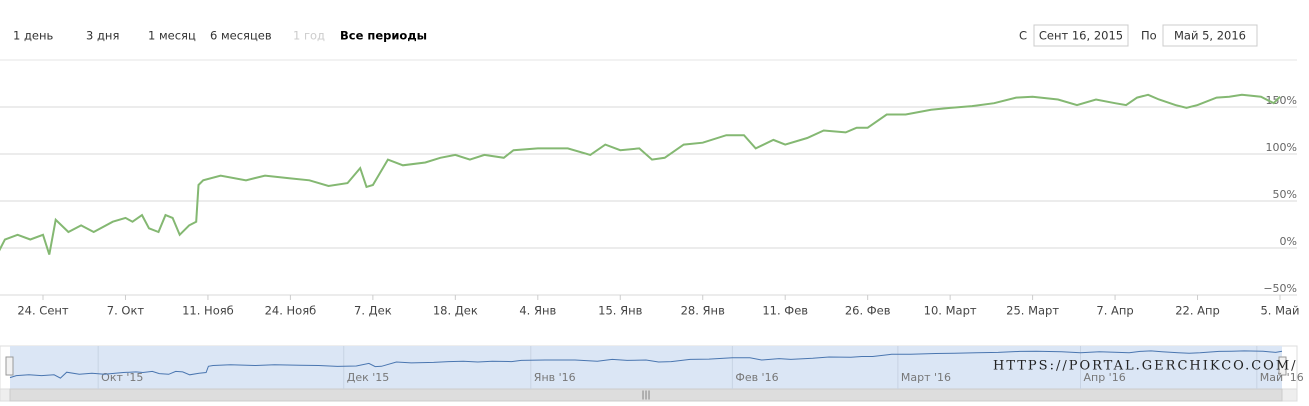  What do you see at coordinates (756, 377) in the screenshot?
I see `navigator-tick-label: Фев '16` at bounding box center [756, 377].